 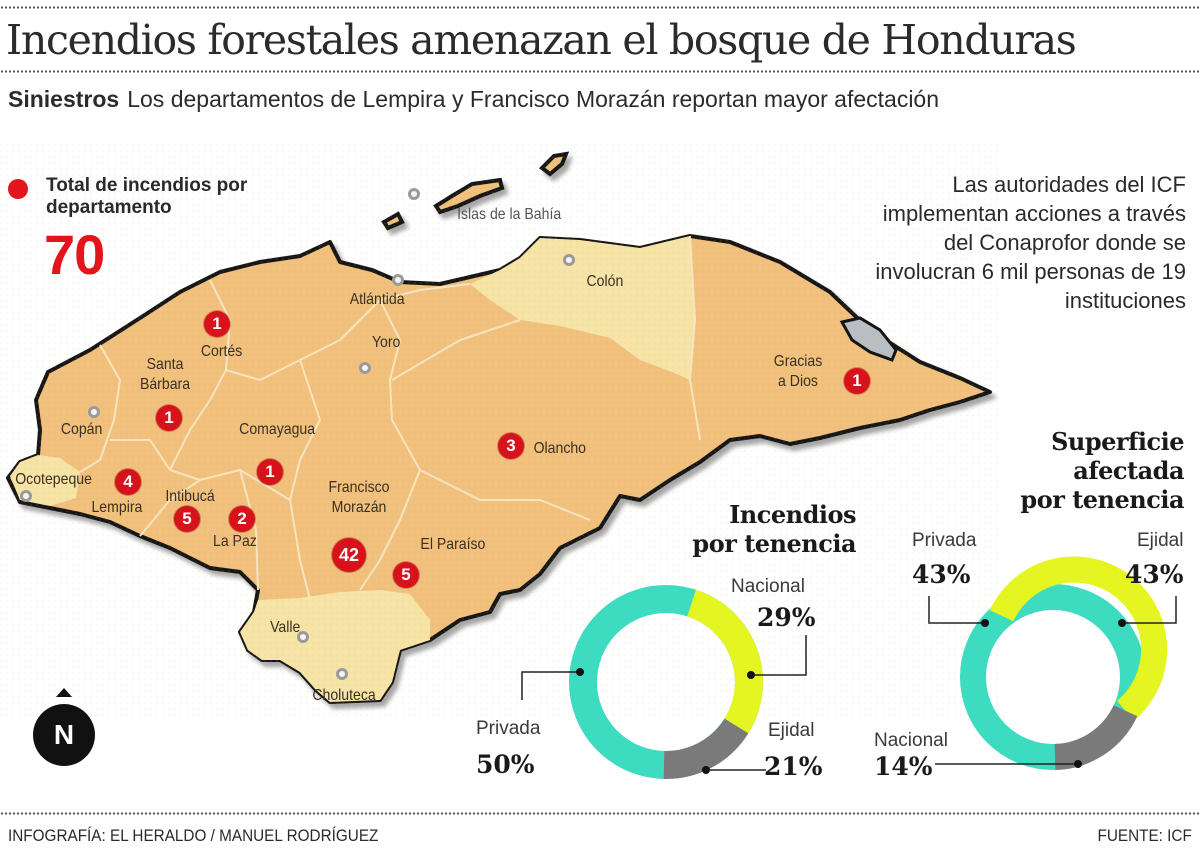 What do you see at coordinates (941, 574) in the screenshot?
I see `superficie-privada-value: 43%` at bounding box center [941, 574].